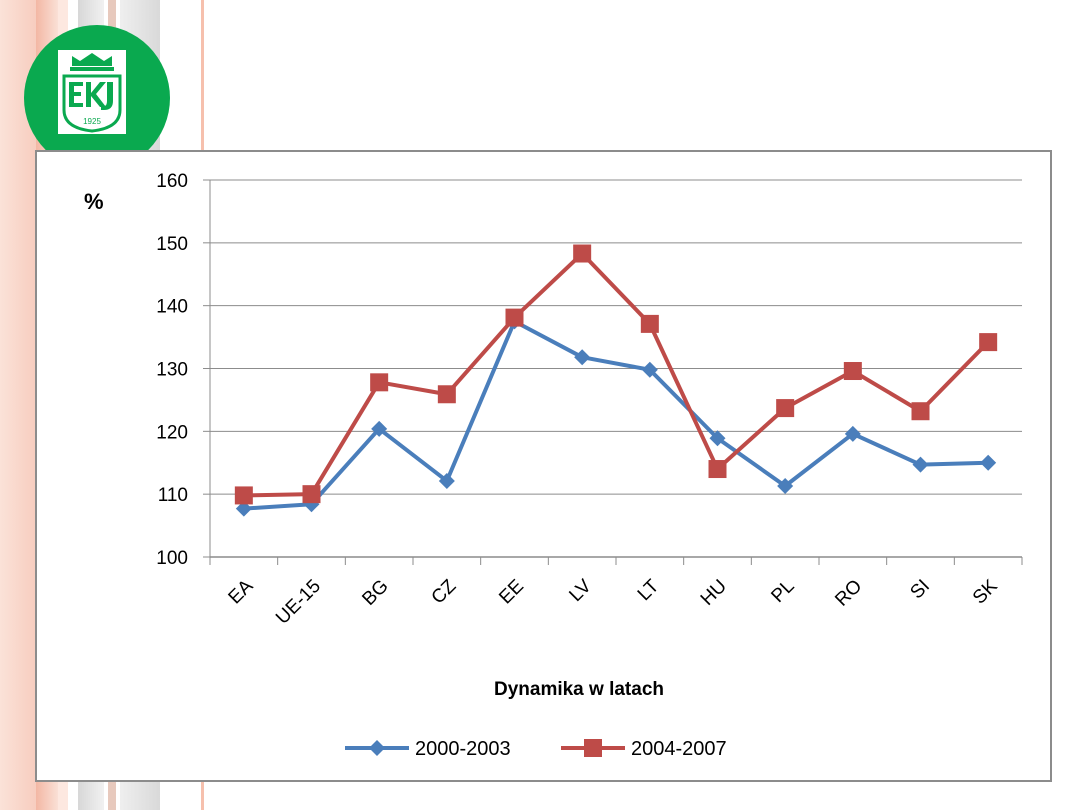 This screenshot has width=1080, height=810. I want to click on x-tick-label: SK, so click(985, 591).